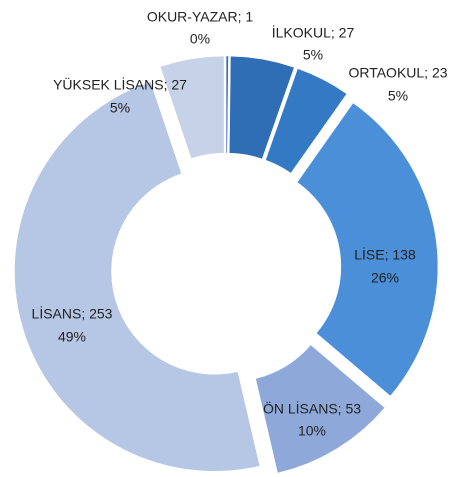  Describe the element at coordinates (385, 278) in the screenshot. I see `percent-label: 26%` at that location.